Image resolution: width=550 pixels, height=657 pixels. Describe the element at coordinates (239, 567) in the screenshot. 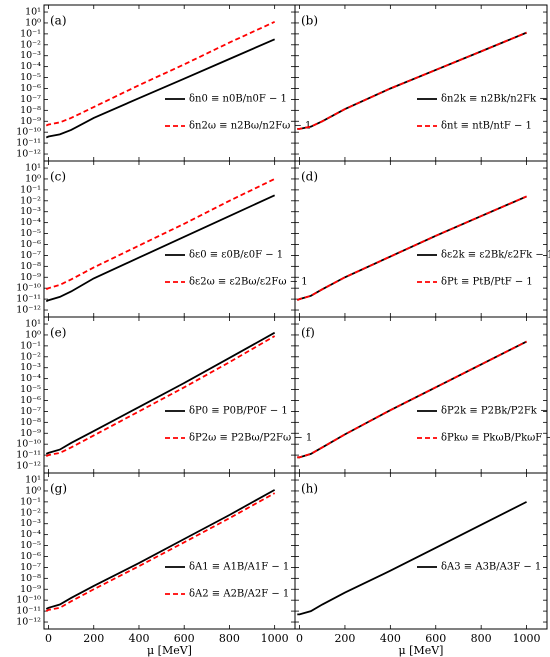

I see `legend-label: δA1 ≡ A1B/A1F − 1` at that location.